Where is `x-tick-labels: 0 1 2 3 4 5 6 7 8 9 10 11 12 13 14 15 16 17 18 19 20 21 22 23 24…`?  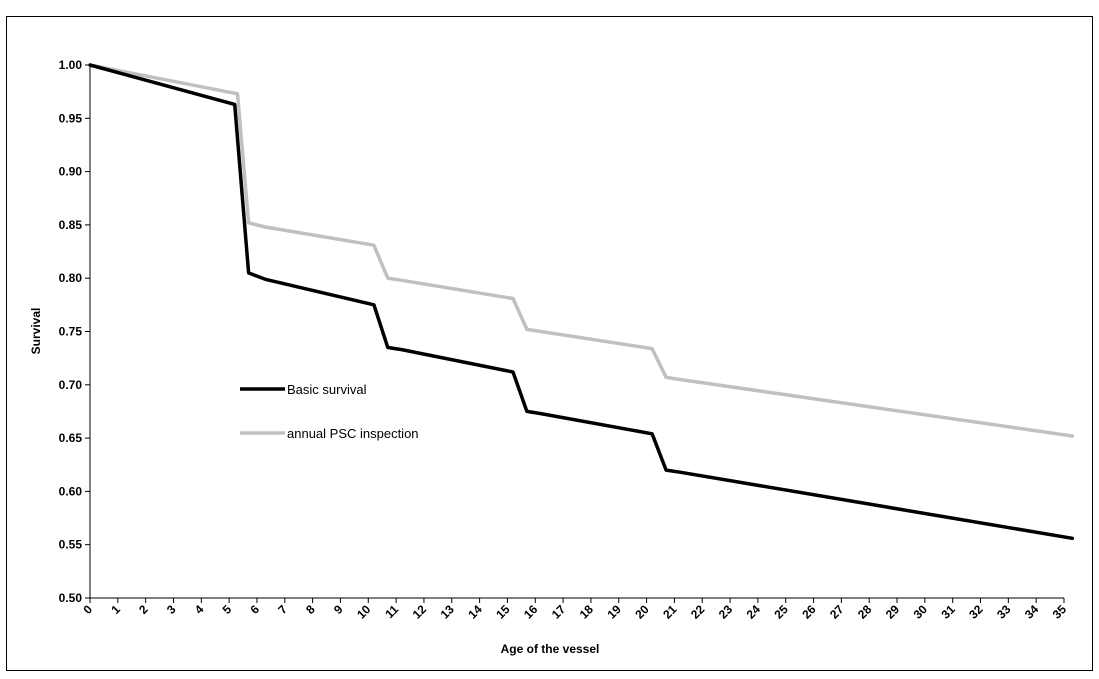 x-tick-labels: 0 1 2 3 4 5 6 7 8 9 10 11 12 13 14 15 16 17 18 19 20 21 22 23 24… is located at coordinates (574, 610).